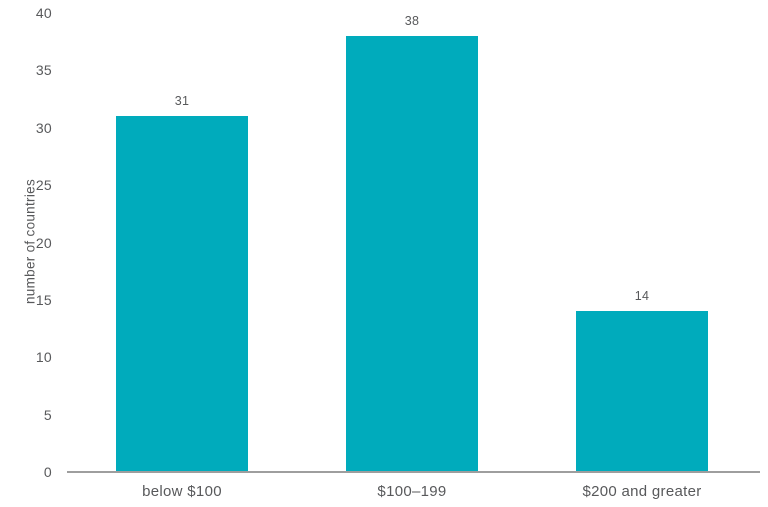  What do you see at coordinates (43, 127) in the screenshot?
I see `y-tick-label: 30` at bounding box center [43, 127].